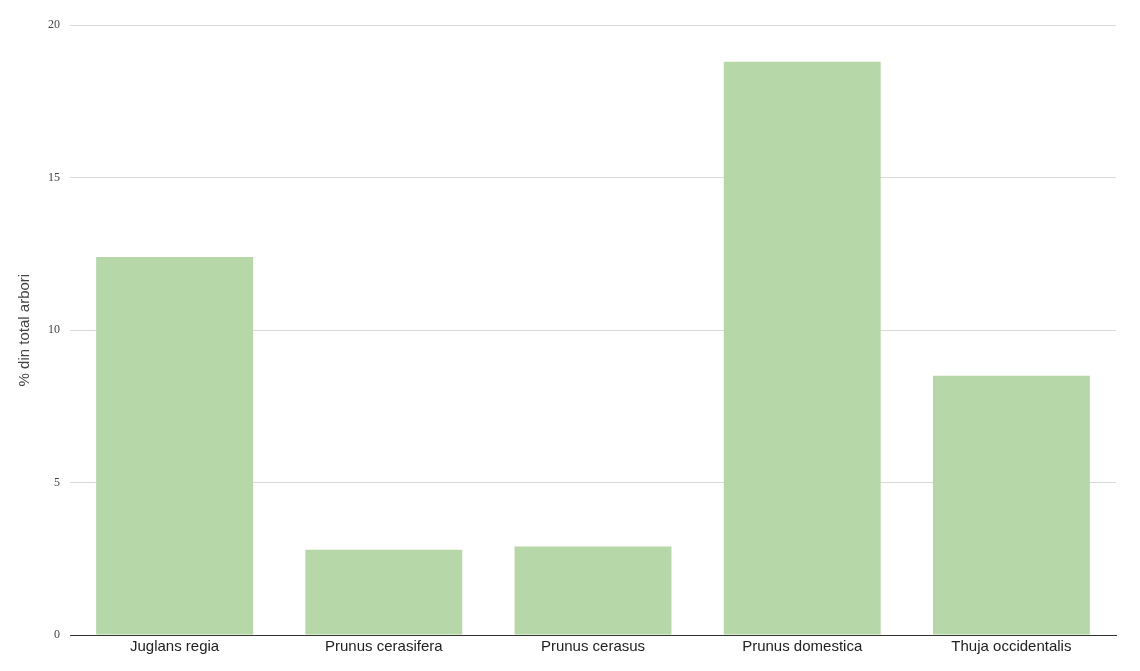 The width and height of the screenshot is (1140, 671). What do you see at coordinates (54, 329) in the screenshot?
I see `y-tick-label: 10` at bounding box center [54, 329].